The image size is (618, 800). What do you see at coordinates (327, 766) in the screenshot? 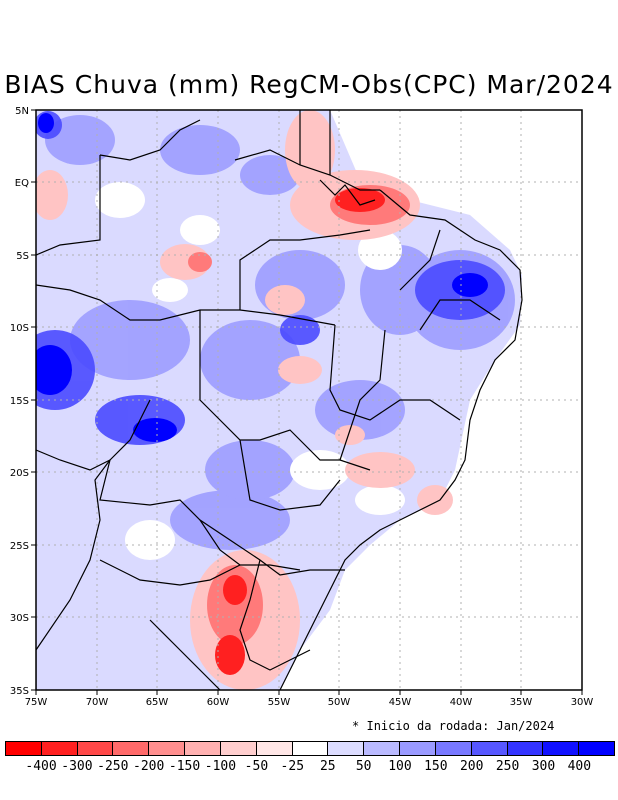
I see `colorbar-label: 25` at bounding box center [327, 766].